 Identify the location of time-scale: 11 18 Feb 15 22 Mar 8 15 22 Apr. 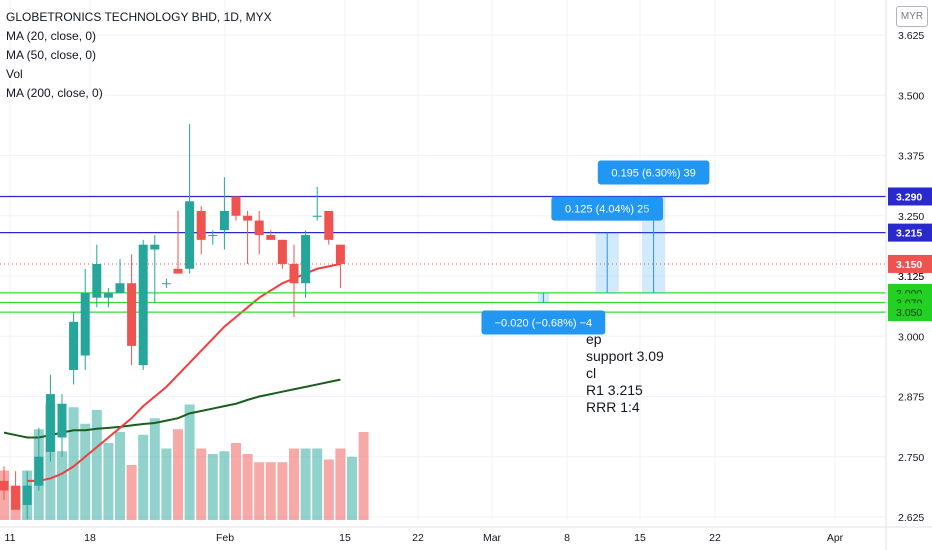
(466, 535).